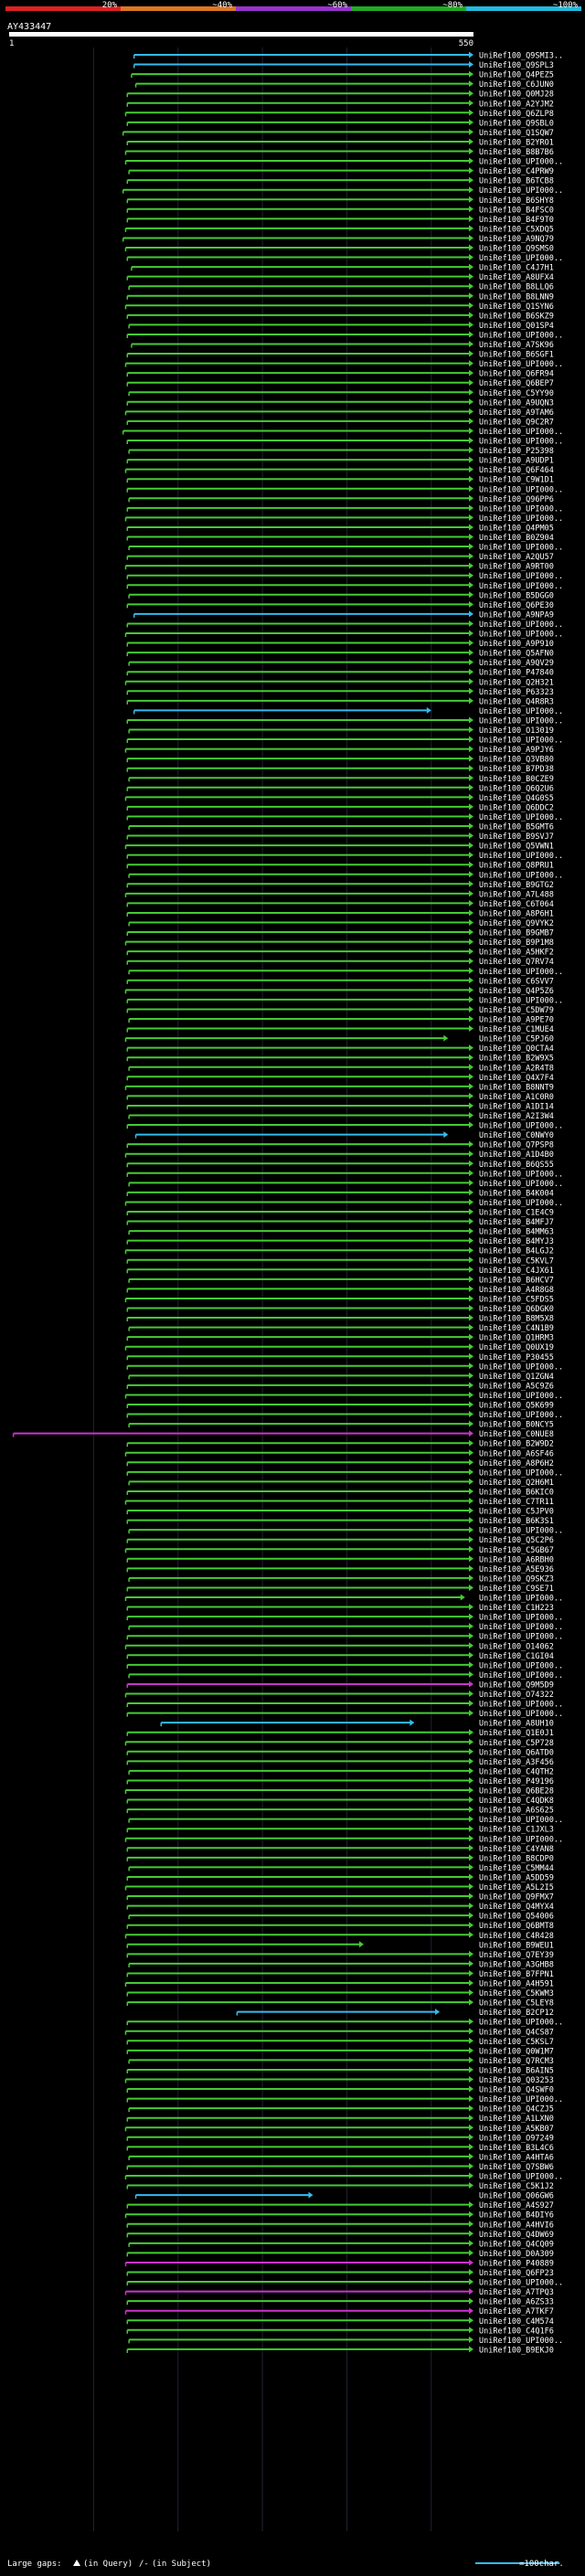 The width and height of the screenshot is (585, 2576). I want to click on hit-label: UniRef100_C6JUN0, so click(516, 85).